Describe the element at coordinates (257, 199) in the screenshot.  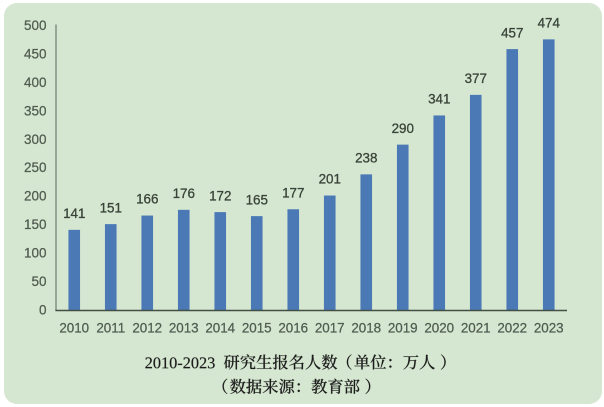
I see `svg-text: 165` at that location.